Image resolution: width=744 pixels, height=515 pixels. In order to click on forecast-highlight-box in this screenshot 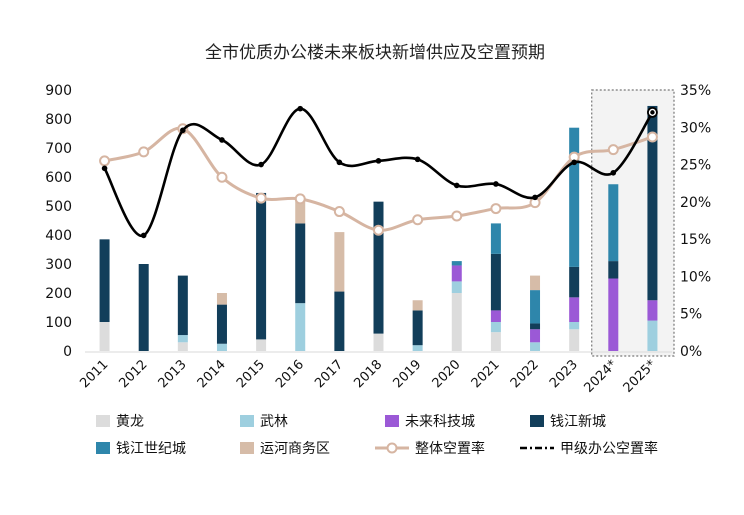, I will do `click(633, 223)`.